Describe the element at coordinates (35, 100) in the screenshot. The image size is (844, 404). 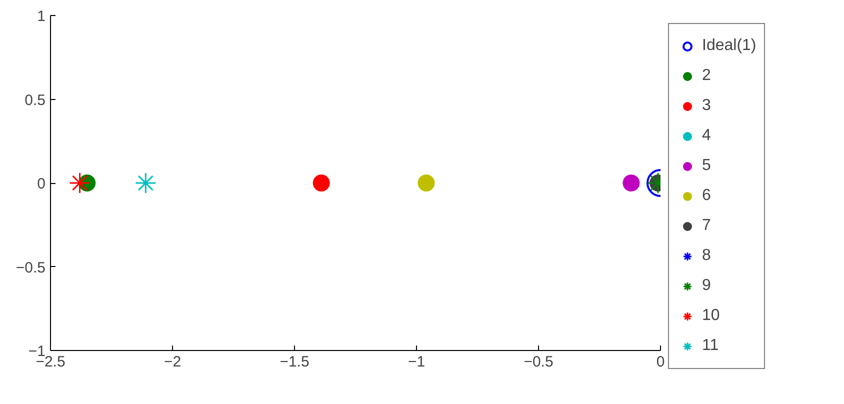
I see `y-tick-label: 0.5` at that location.